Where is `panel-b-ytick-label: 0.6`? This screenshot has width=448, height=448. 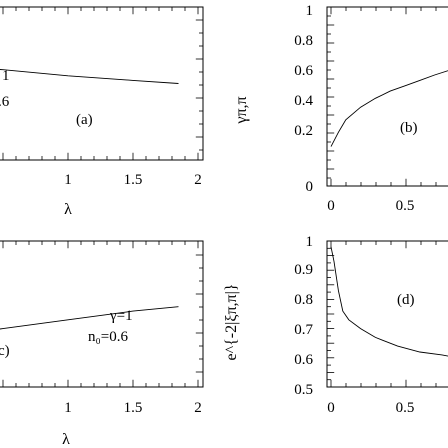
panel-b-ytick-label: 0.6 is located at coordinates (303, 71).